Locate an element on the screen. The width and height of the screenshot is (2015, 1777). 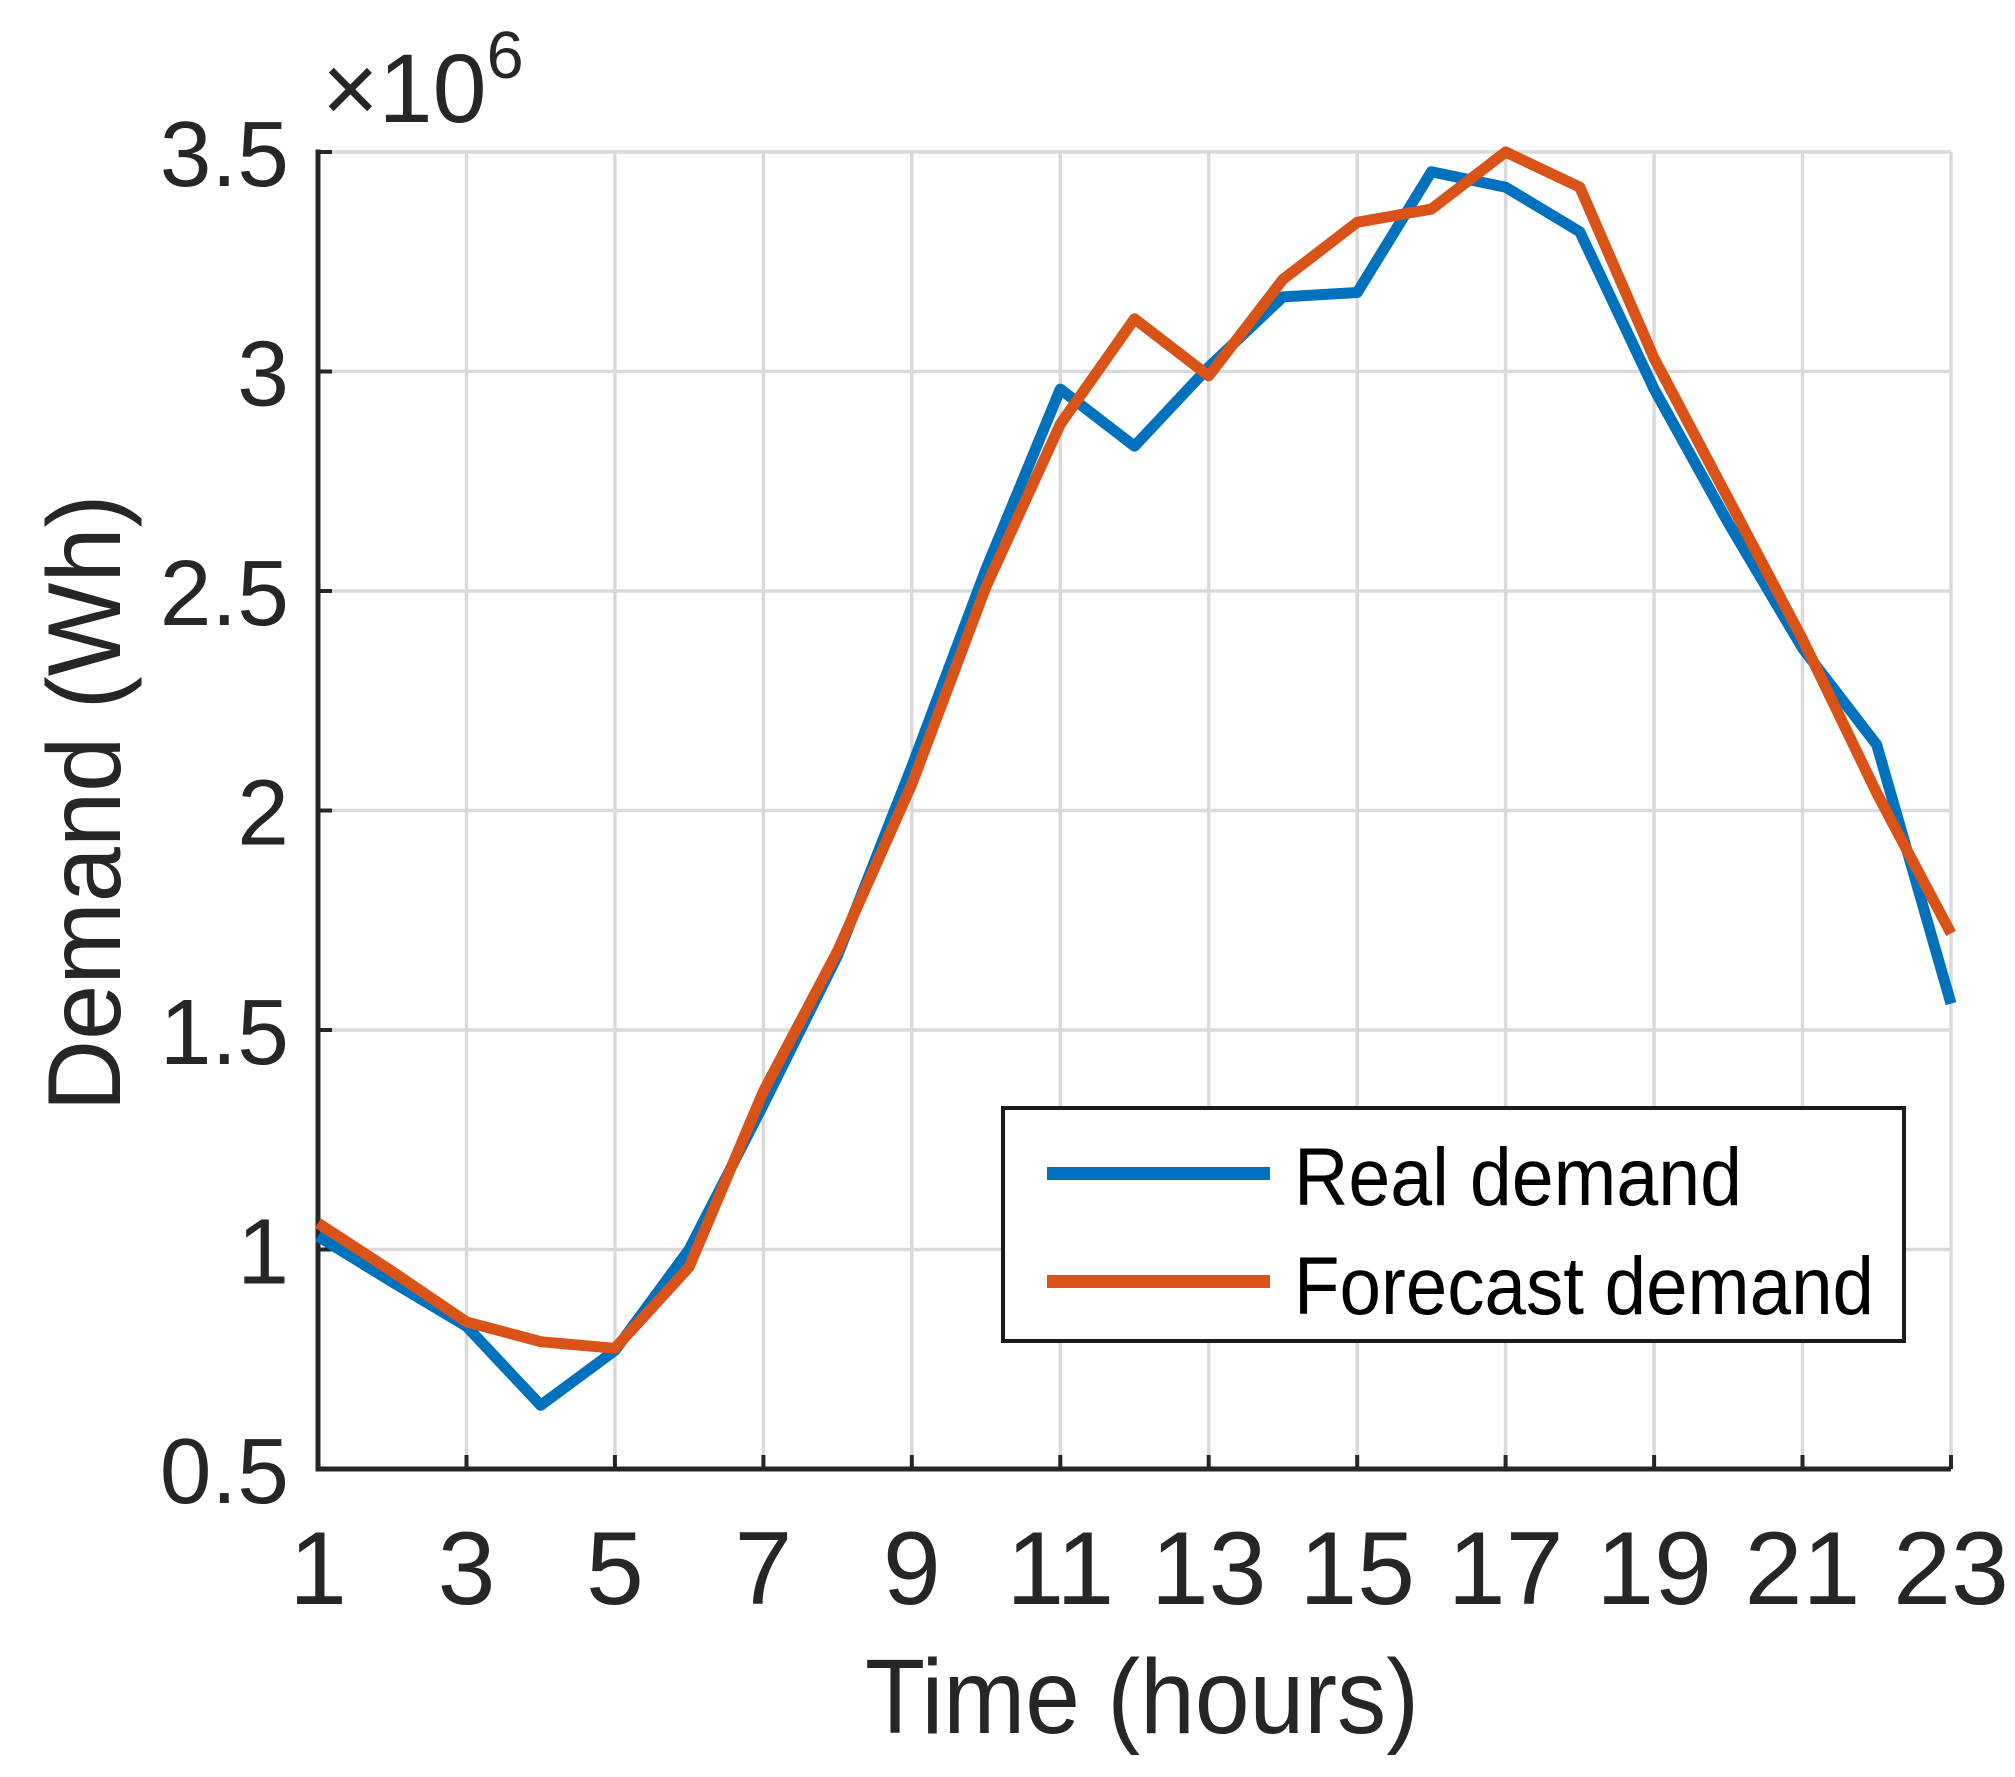
svg-text: 9 is located at coordinates (912, 1569).